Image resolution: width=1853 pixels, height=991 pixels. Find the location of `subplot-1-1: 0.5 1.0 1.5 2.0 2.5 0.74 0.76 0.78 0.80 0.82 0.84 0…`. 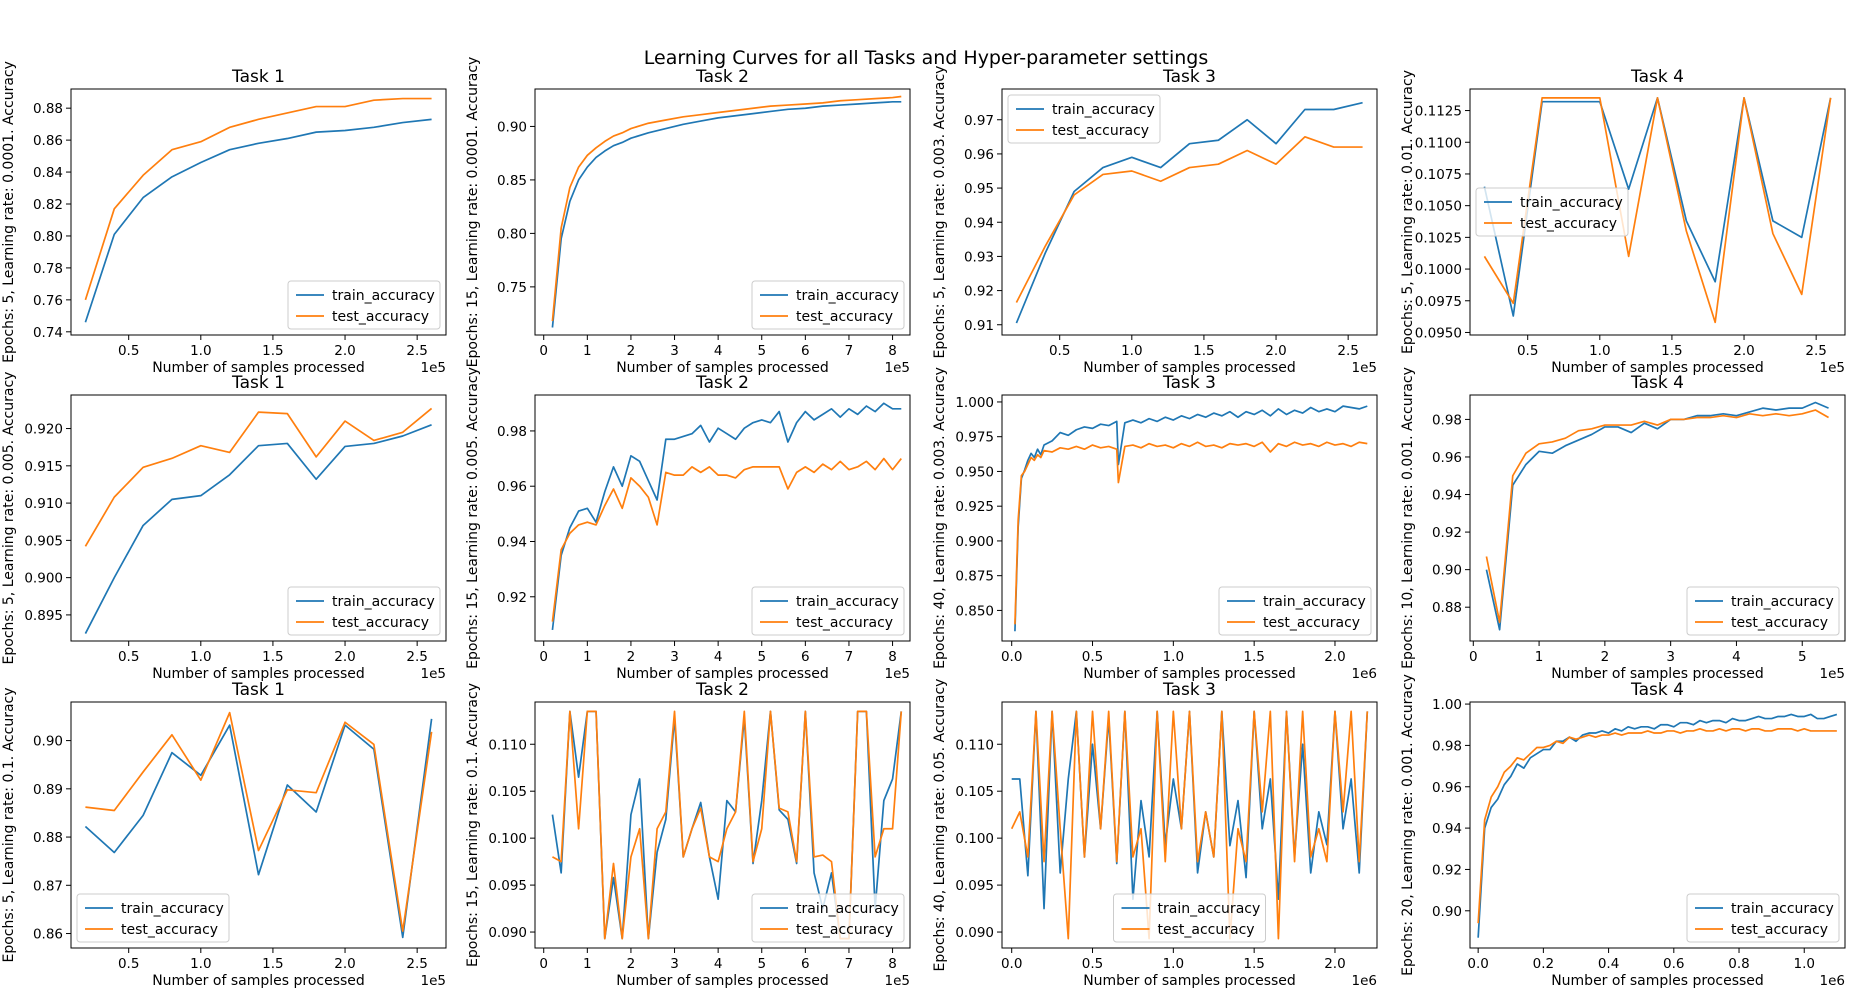

subplot-1-1: 0.5 1.0 1.5 2.0 2.5 0.74 0.76 0.78 0.80 0.82 0.84 0… is located at coordinates (224, 218).